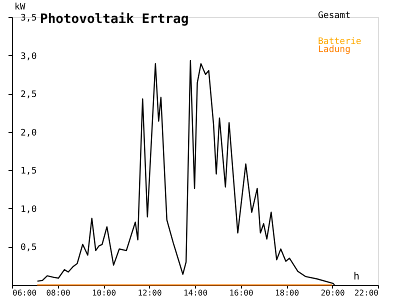 This screenshot has width=400, height=300. I want to click on text: Gesamt, so click(334, 16).